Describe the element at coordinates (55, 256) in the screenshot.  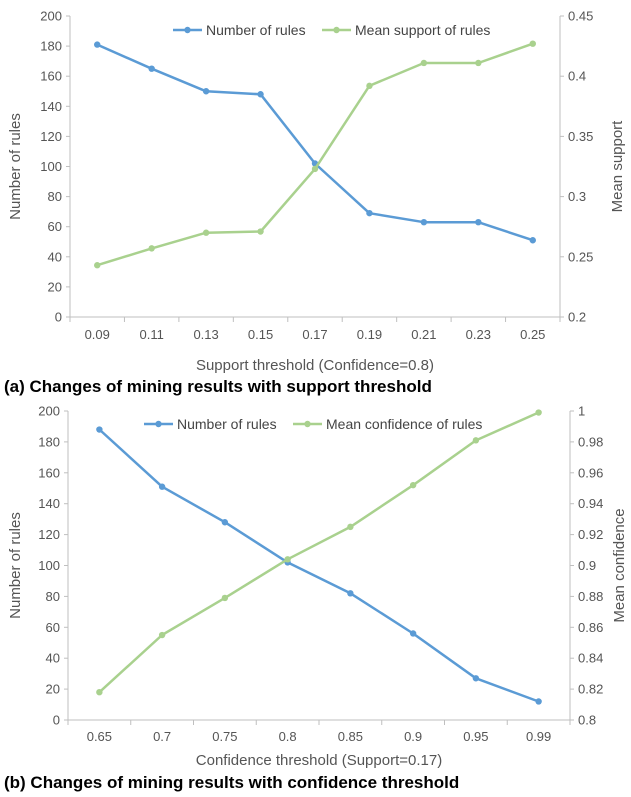
I see `chart-a-y-tick-label: 40` at that location.